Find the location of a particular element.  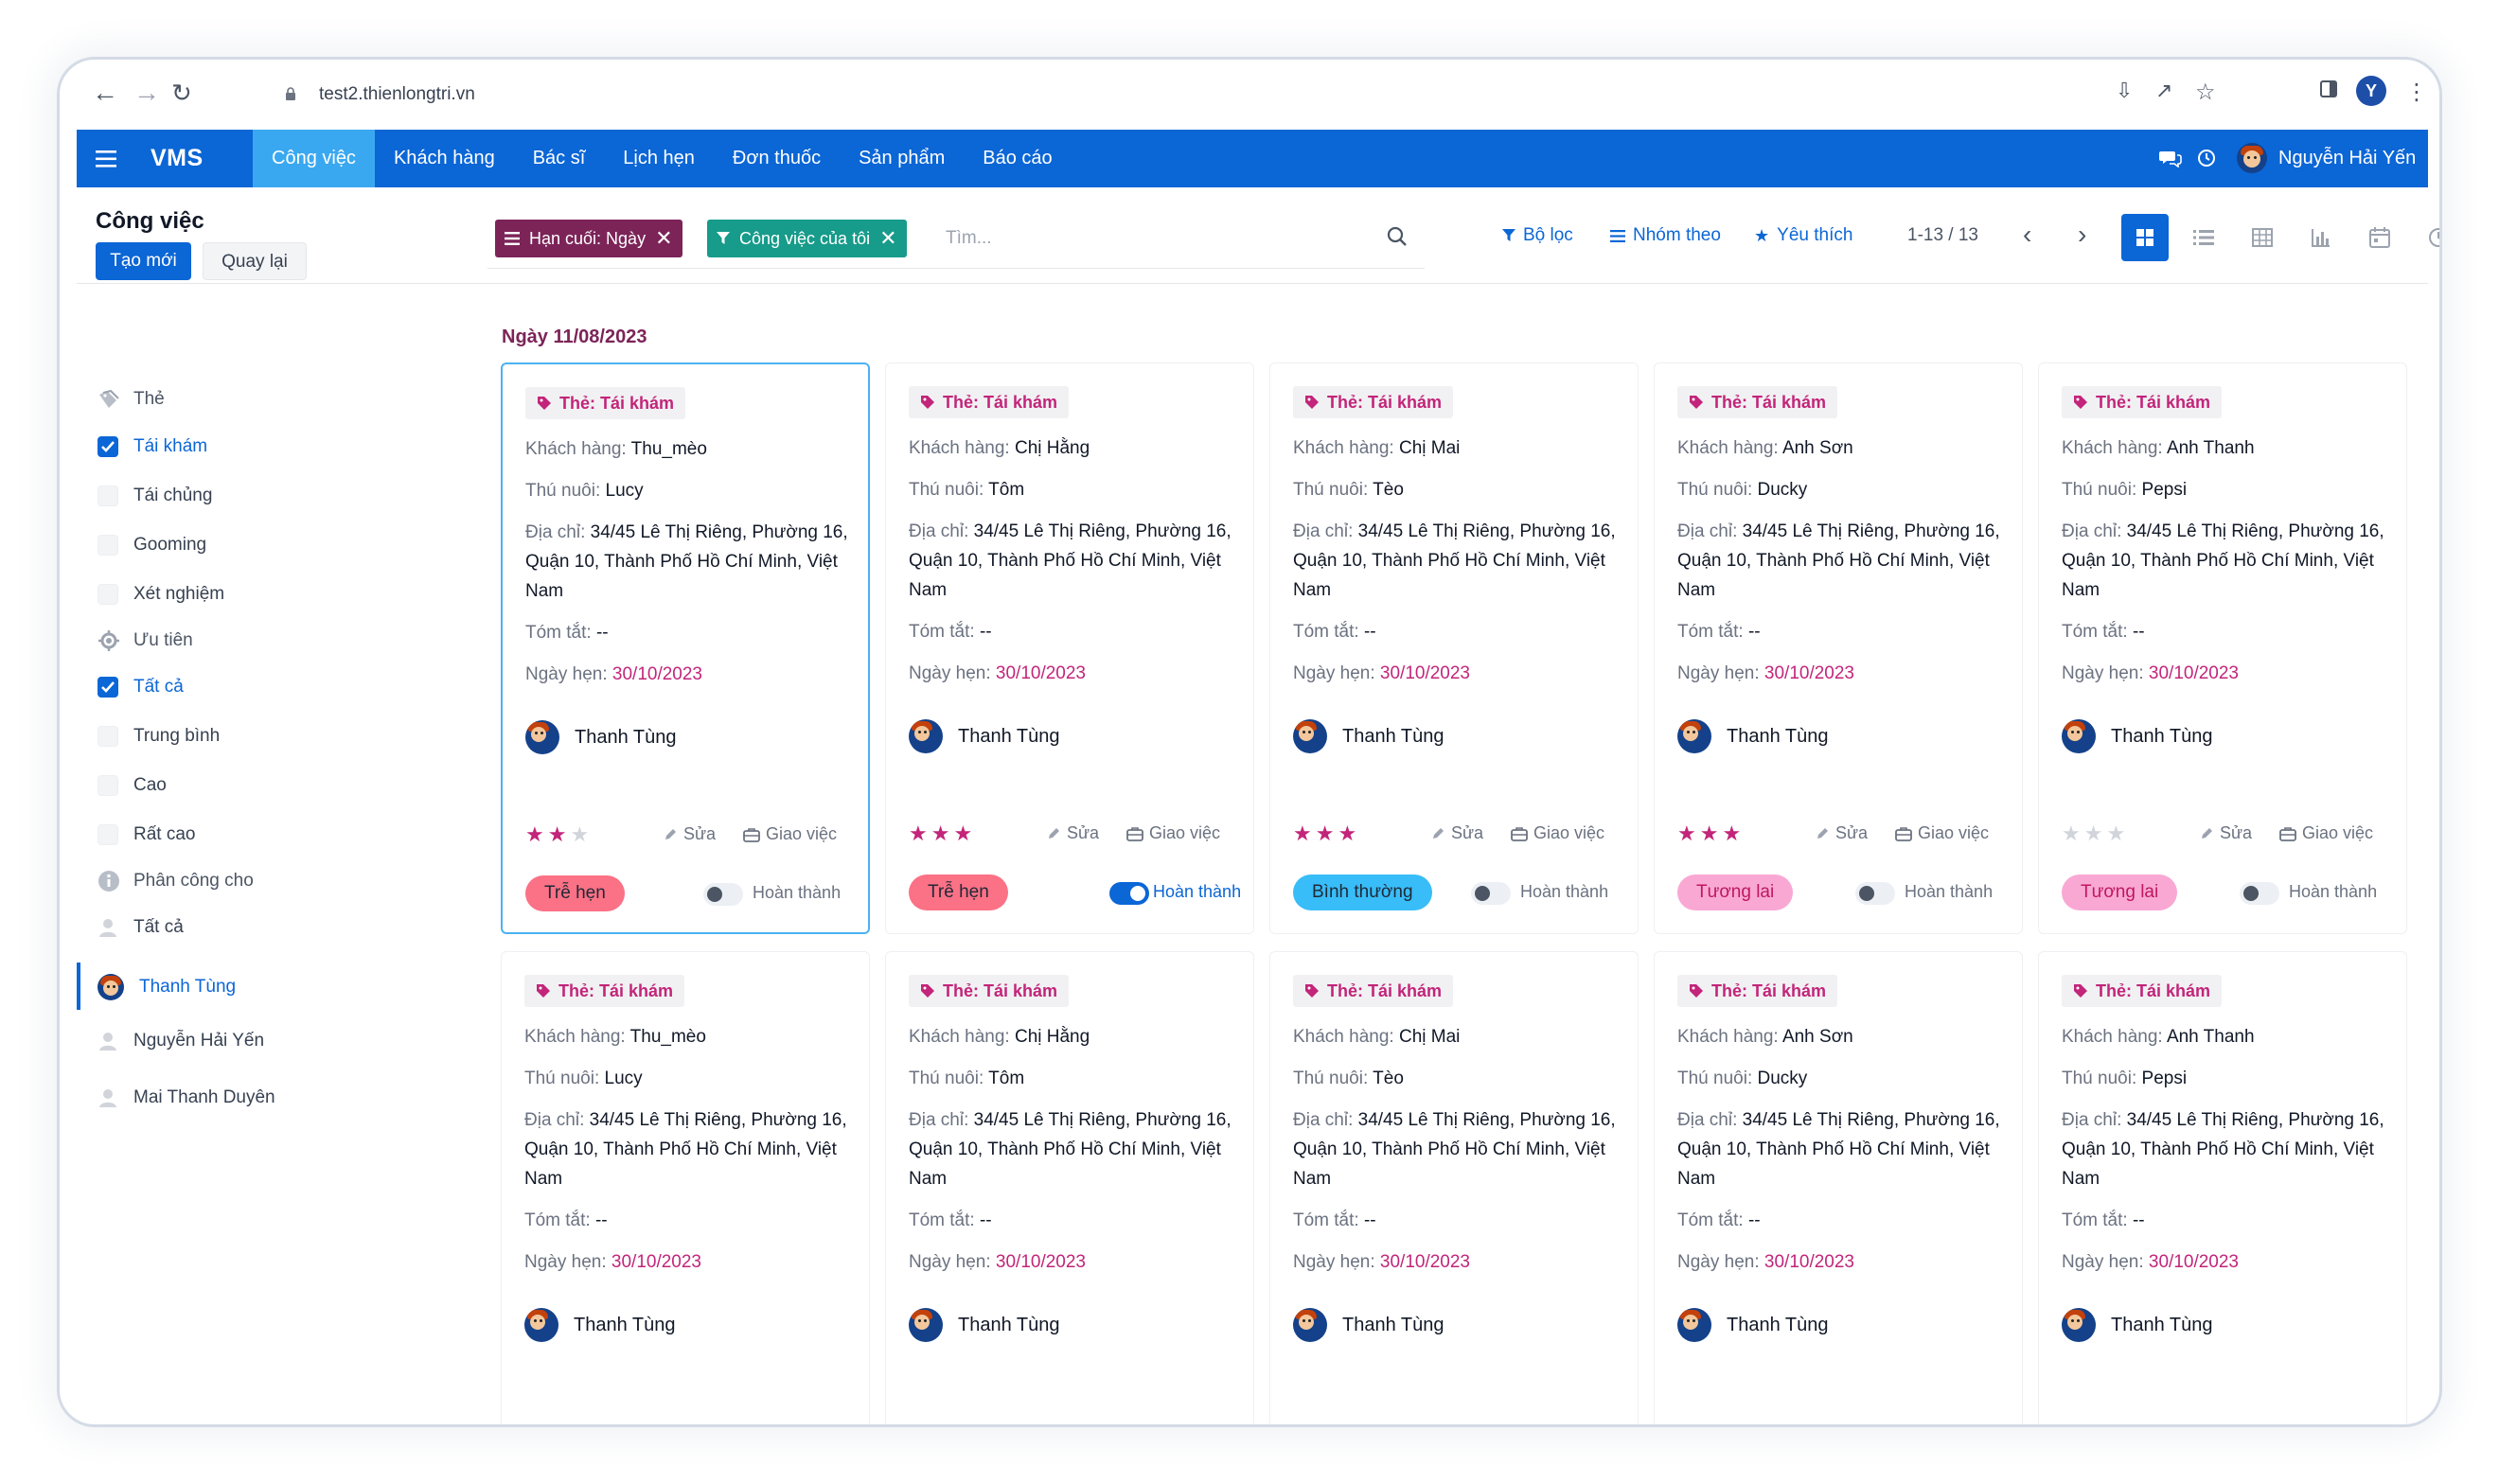

activity-clock-icon is located at coordinates (2206, 158).